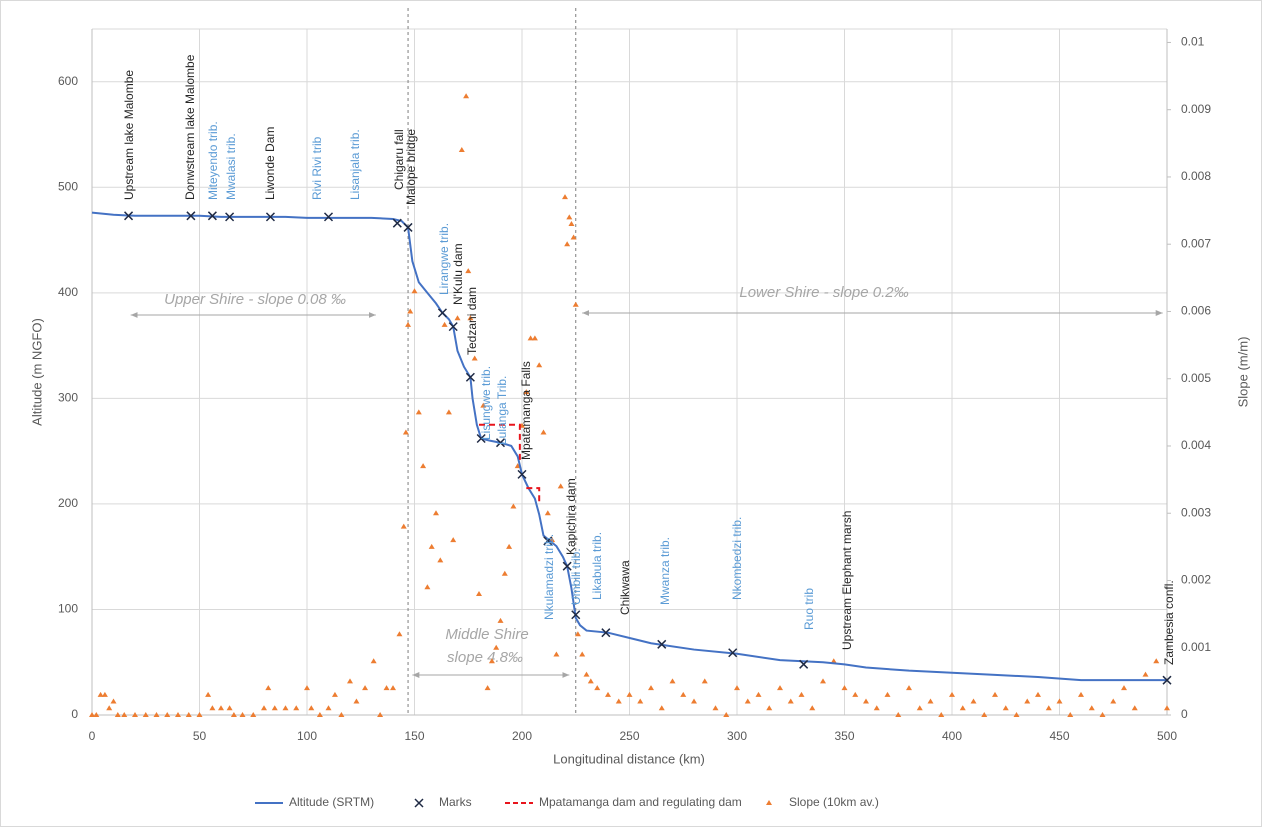 This screenshot has height=827, width=1262. I want to click on y2-tick-label: 0.008, so click(1196, 176).